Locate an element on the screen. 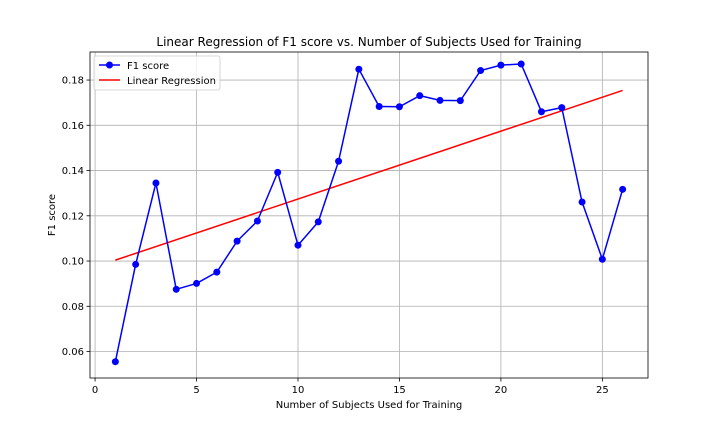 This screenshot has height=432, width=720. legend-box is located at coordinates (157, 73).